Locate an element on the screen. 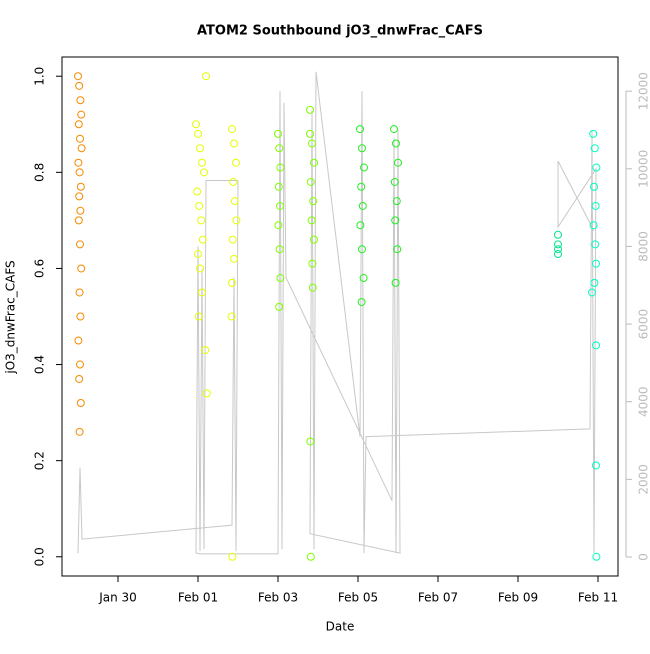  y2-tick-label: 8000 is located at coordinates (643, 246).